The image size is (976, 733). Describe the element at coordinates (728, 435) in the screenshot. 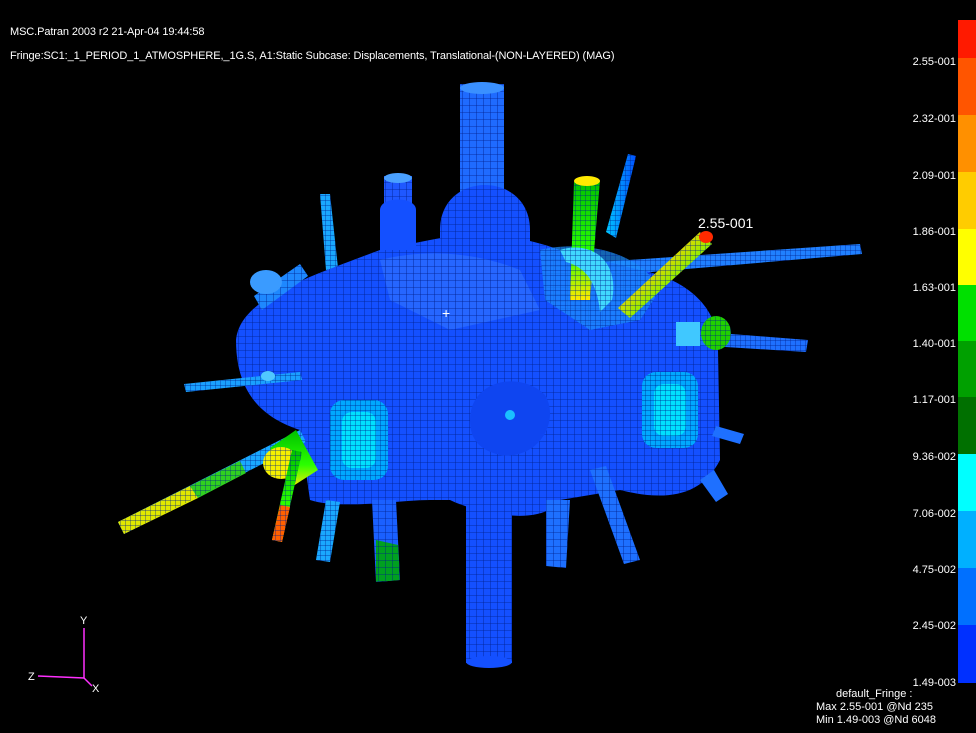

I see `rod-right-lower` at that location.